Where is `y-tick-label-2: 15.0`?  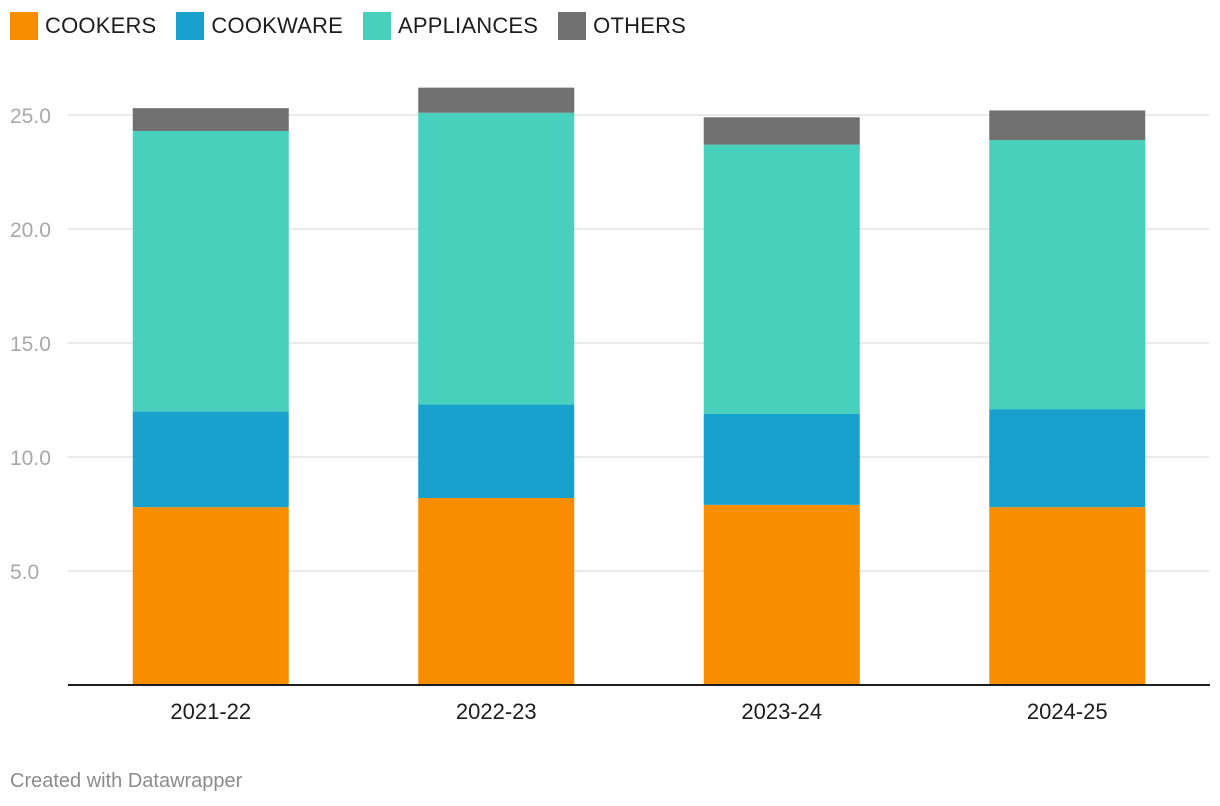
y-tick-label-2: 15.0 is located at coordinates (30, 344).